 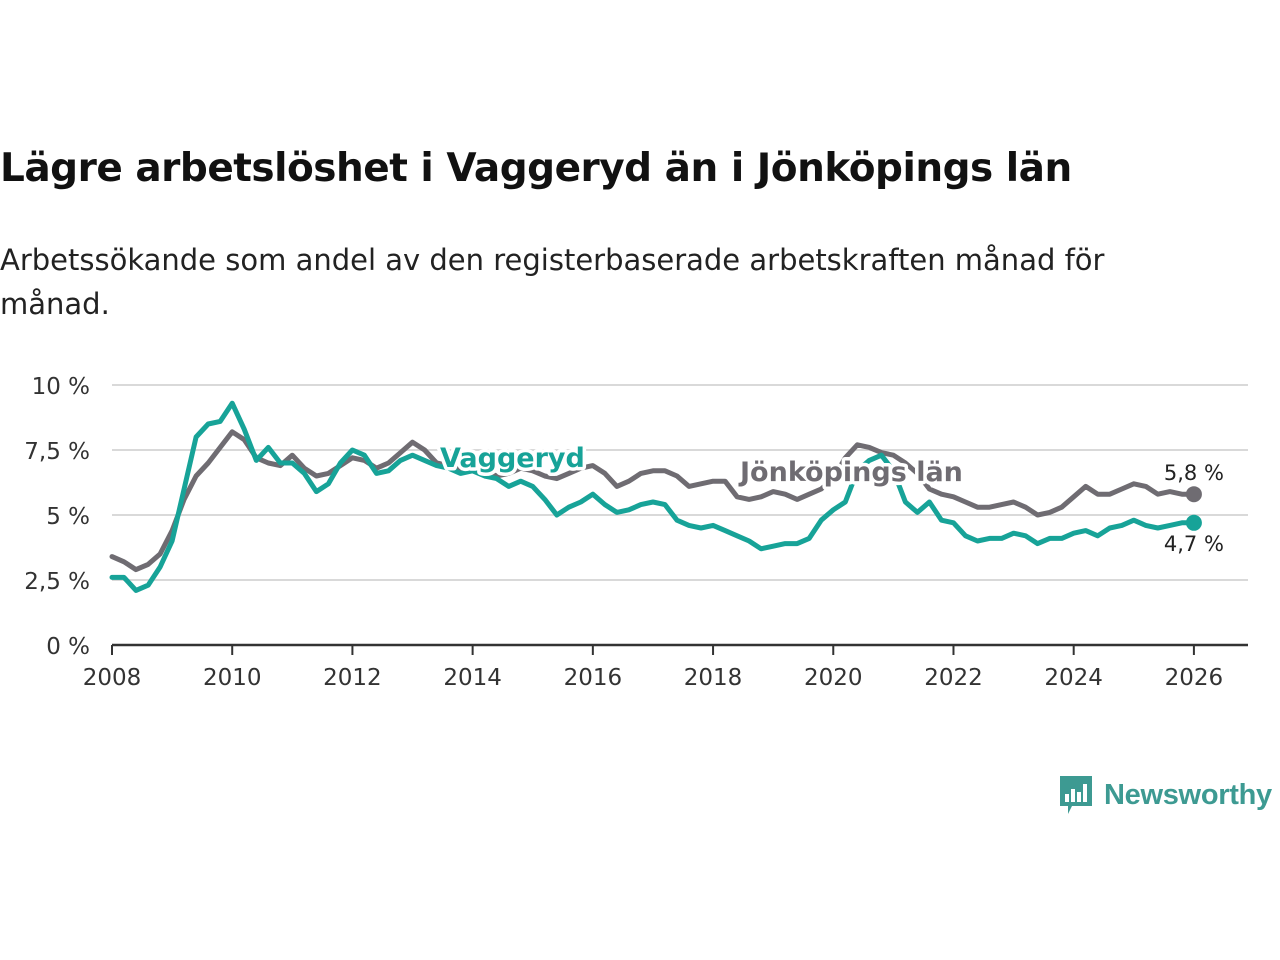 I want to click on y-tick-label: 7,5 %, so click(x=57, y=452).